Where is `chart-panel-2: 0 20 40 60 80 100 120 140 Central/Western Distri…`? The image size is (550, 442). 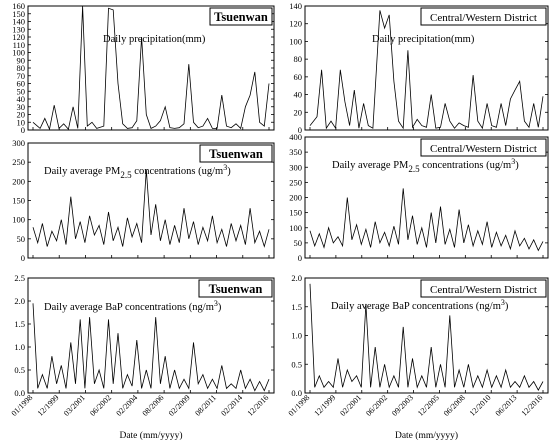 chart-panel-2: 0 20 40 60 80 100 120 140 Central/Western Distri… is located at coordinates (419, 68).